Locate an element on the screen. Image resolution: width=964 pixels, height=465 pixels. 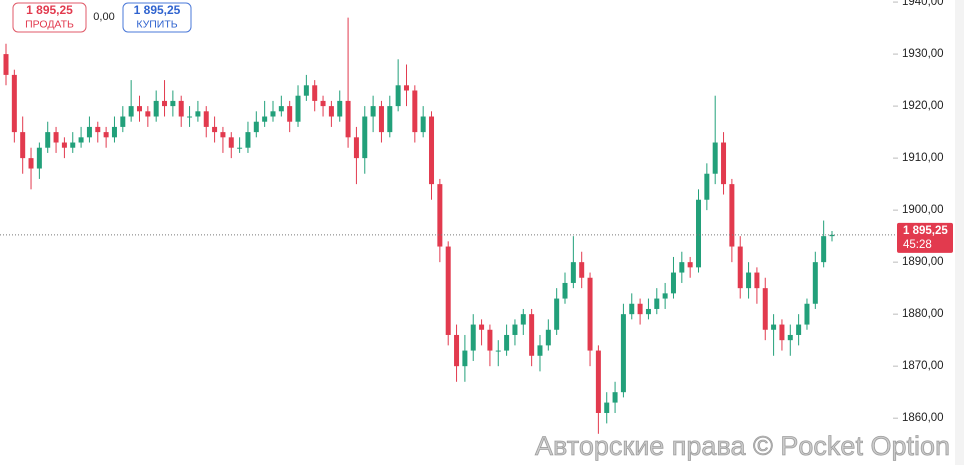
y-tick-label: 1890,00 is located at coordinates (923, 262).